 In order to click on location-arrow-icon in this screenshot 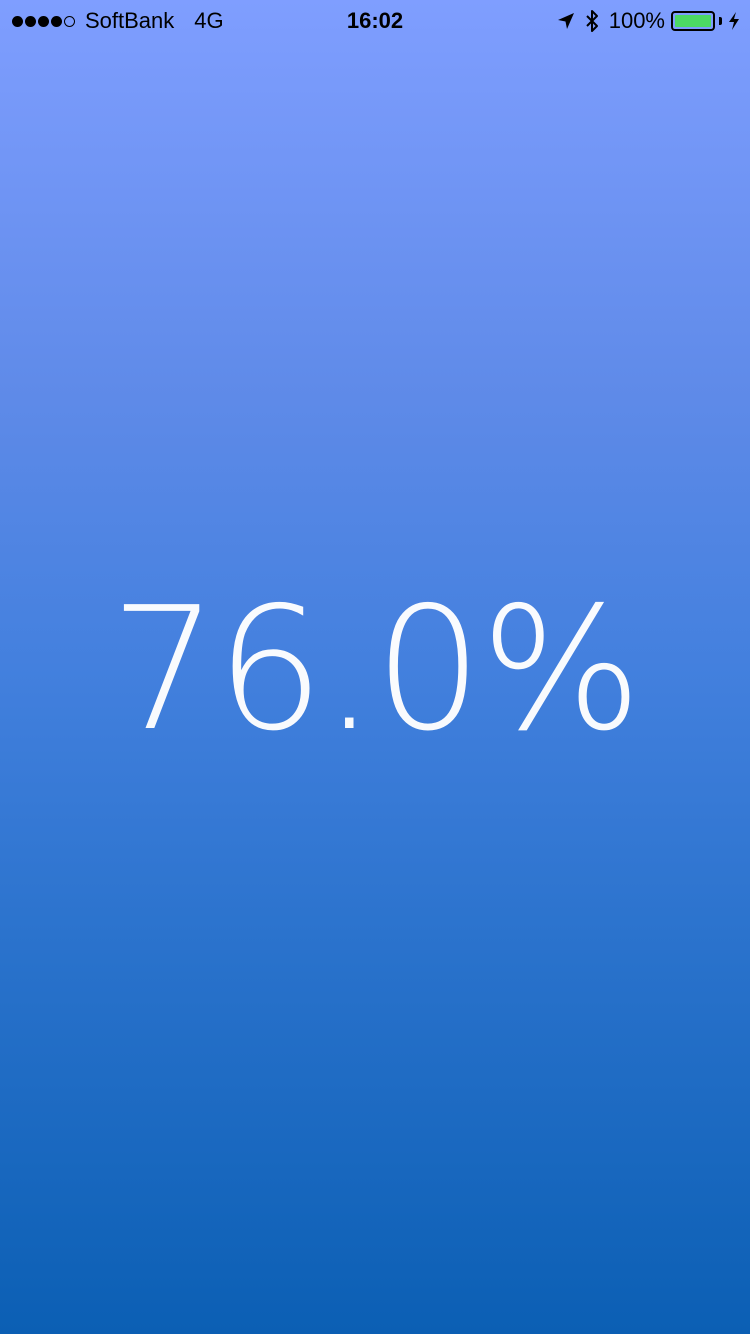, I will do `click(566, 21)`.